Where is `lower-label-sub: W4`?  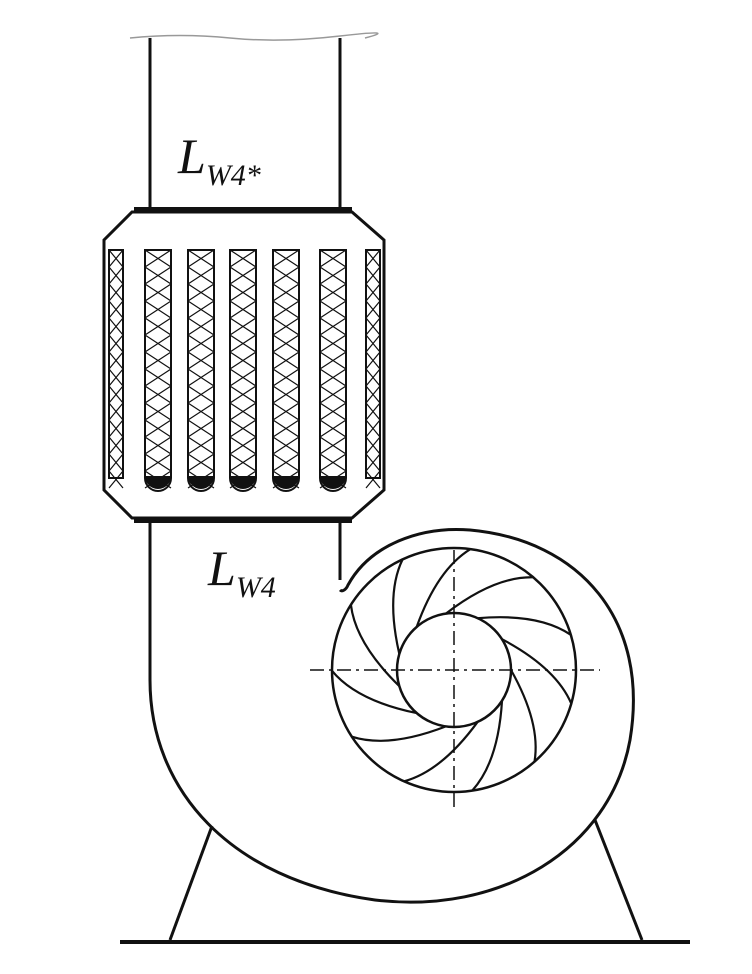 lower-label-sub: W4 is located at coordinates (256, 587).